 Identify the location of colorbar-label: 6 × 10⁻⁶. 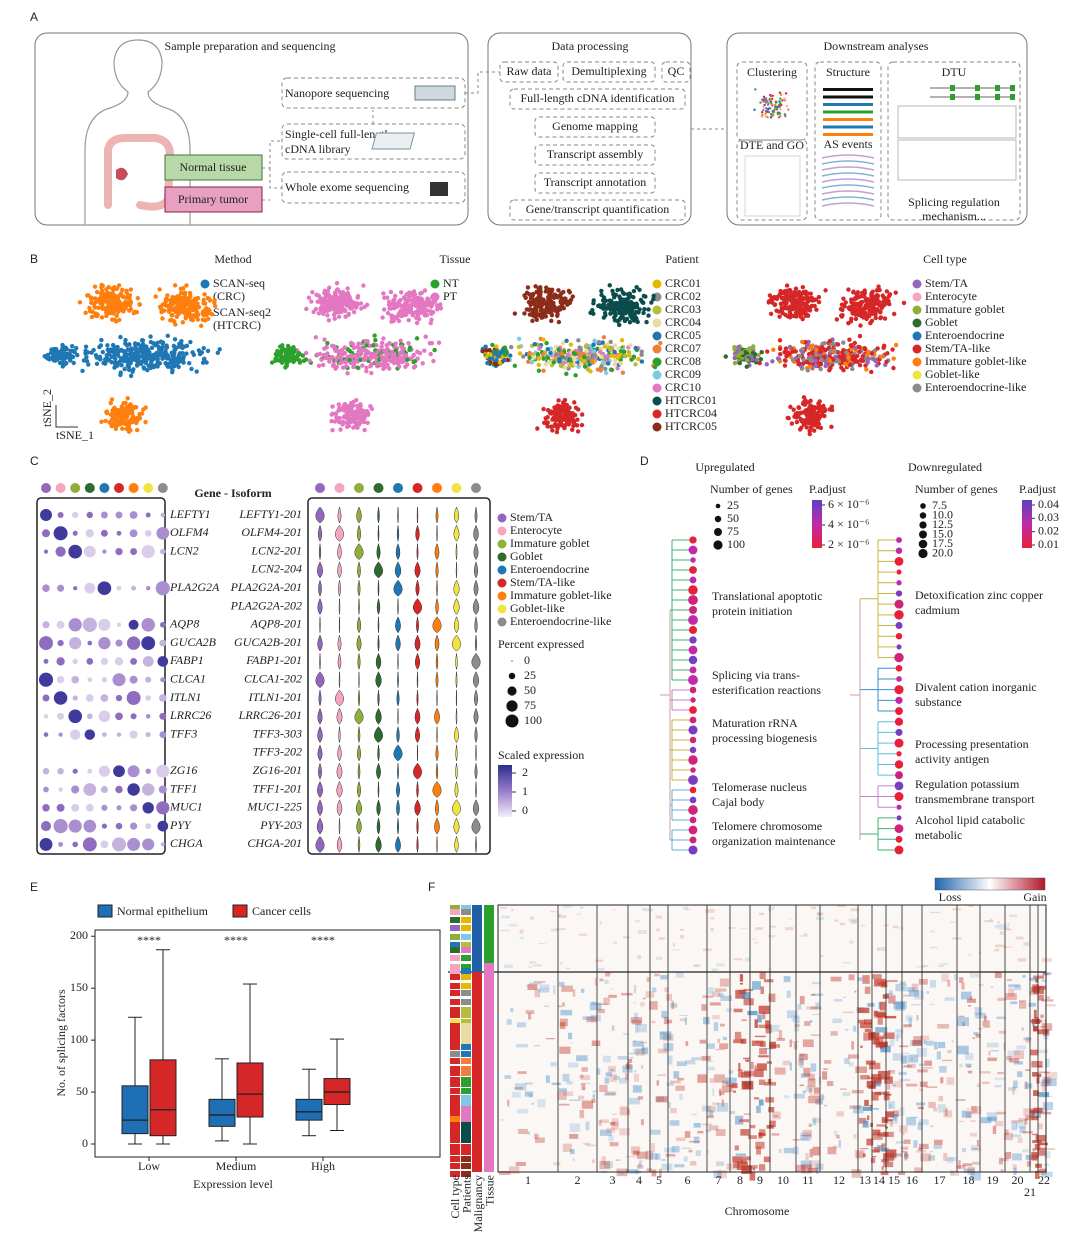
(848, 504).